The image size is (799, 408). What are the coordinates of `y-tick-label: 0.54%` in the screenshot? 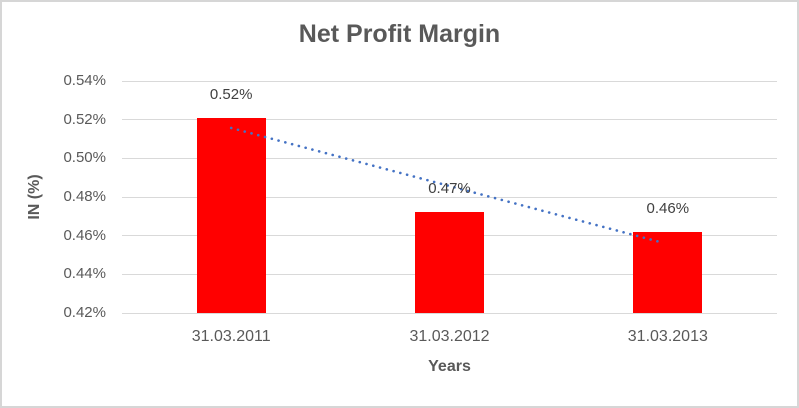 It's located at (84, 80).